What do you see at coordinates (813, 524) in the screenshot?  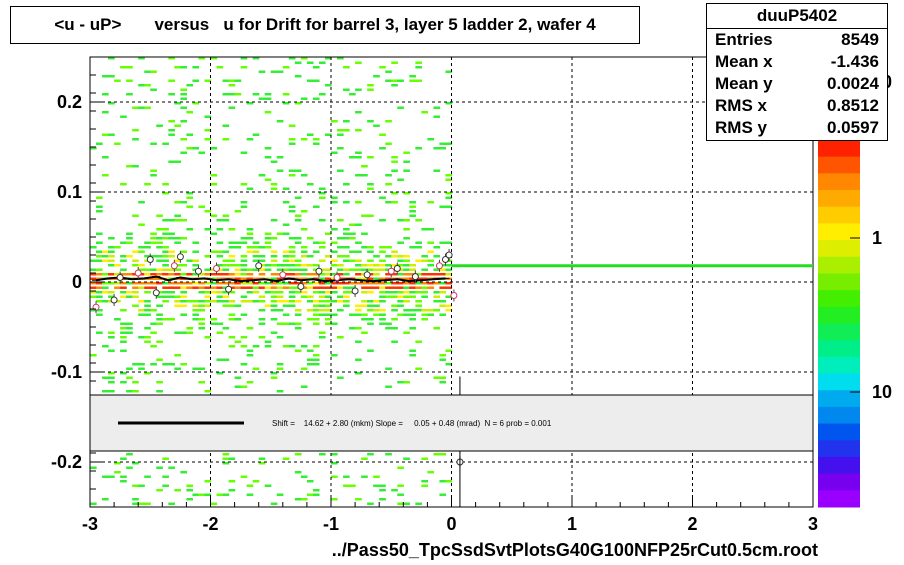 I see `x-tick-label: 3` at bounding box center [813, 524].